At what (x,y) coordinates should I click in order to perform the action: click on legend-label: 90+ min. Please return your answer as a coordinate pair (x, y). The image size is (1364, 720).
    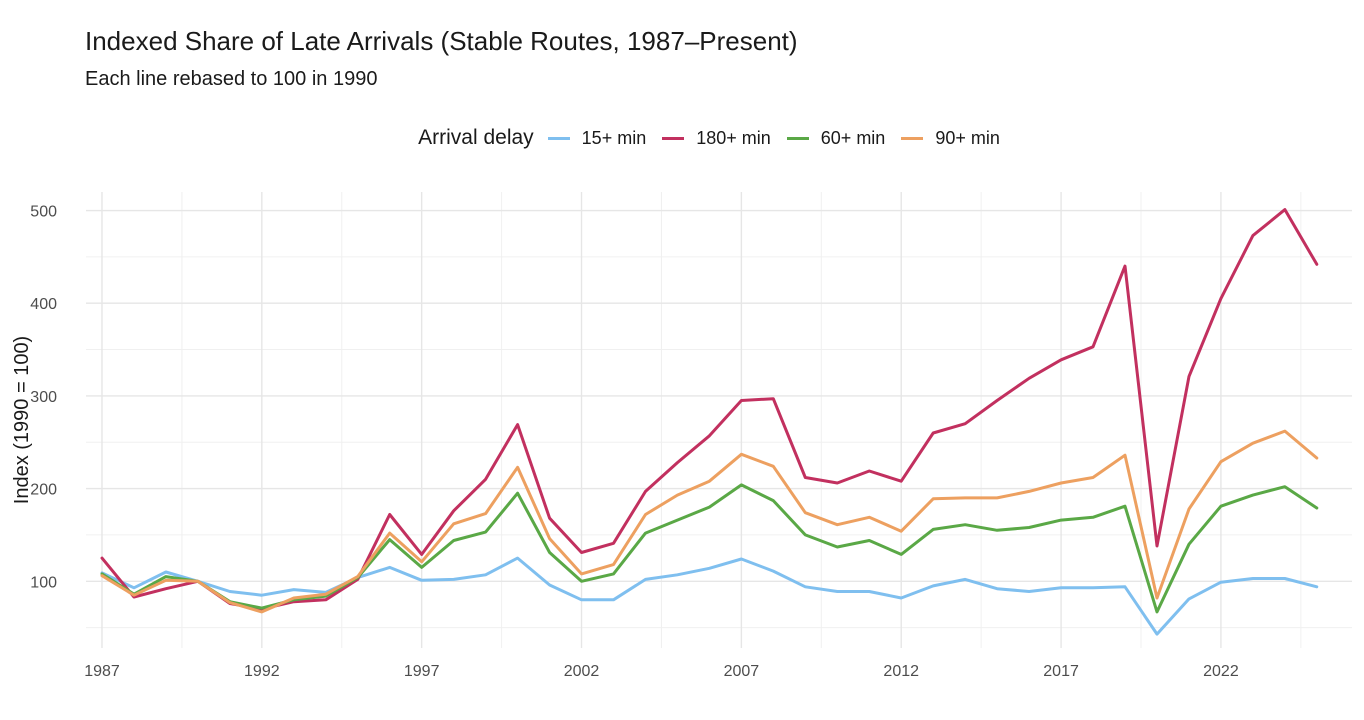
    Looking at the image, I should click on (967, 137).